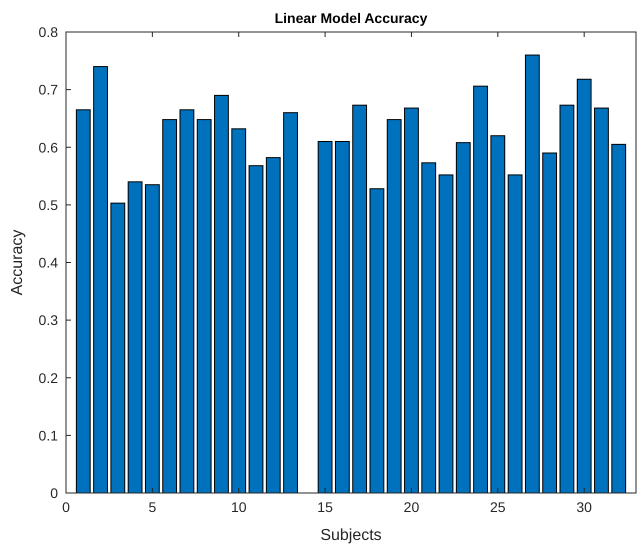 This screenshot has width=641, height=552. What do you see at coordinates (17, 263) in the screenshot?
I see `y-axis-title: Accuracy` at bounding box center [17, 263].